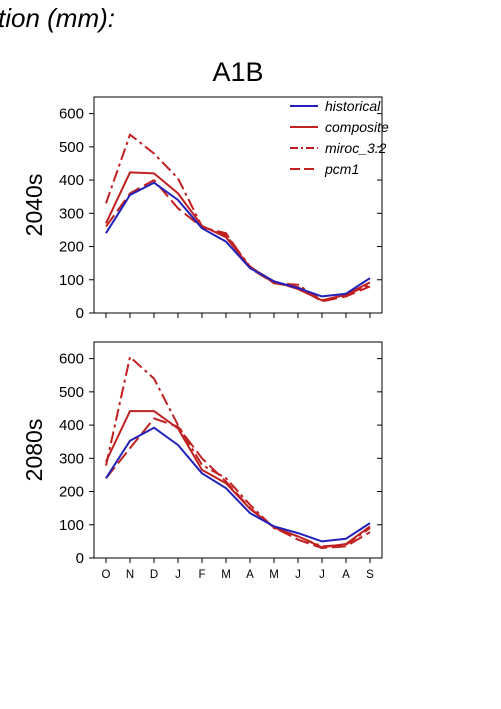 This screenshot has height=709, width=501. Describe the element at coordinates (356, 148) in the screenshot. I see `legend-label-miroc_3.2: miroc_3.2` at that location.